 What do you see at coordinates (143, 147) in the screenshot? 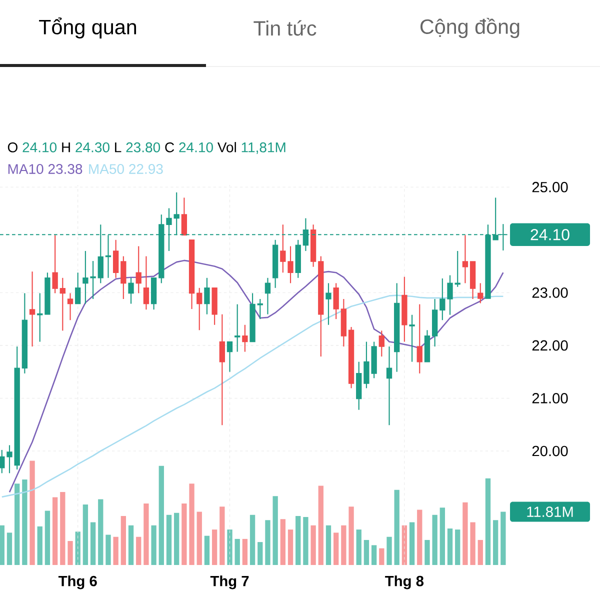
I see `text: 23.80` at bounding box center [143, 147].